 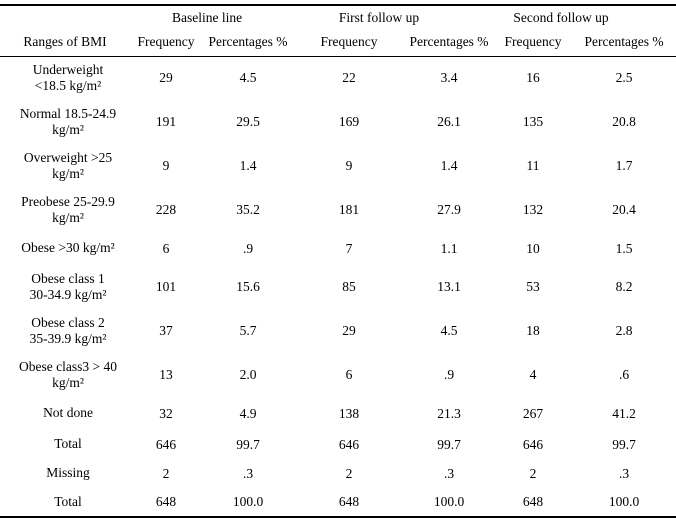 What do you see at coordinates (248, 374) in the screenshot?
I see `cell-value: 2.0` at bounding box center [248, 374].